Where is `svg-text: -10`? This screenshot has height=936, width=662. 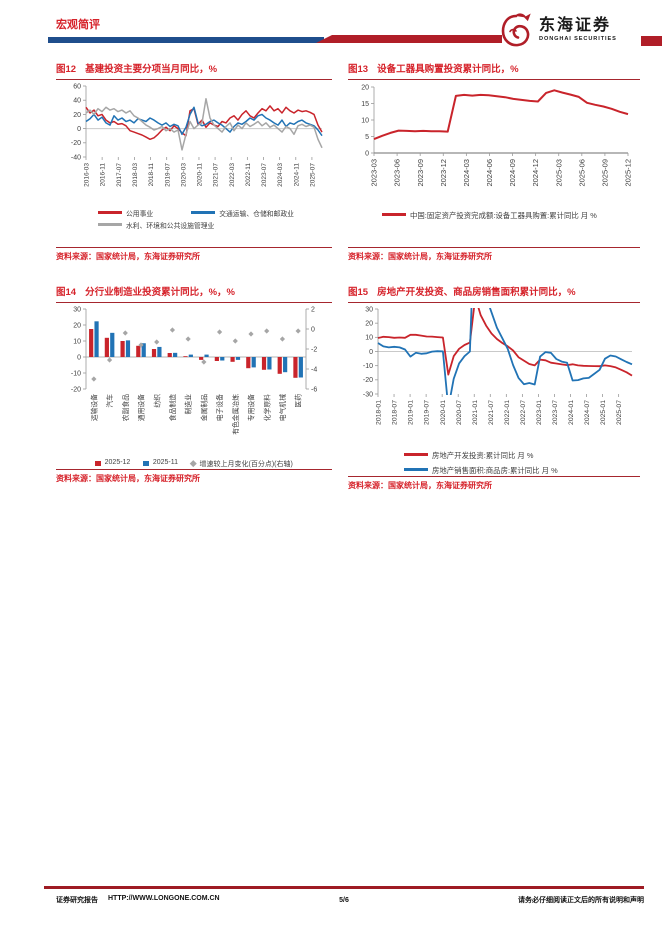
svg-text: -10 is located at coordinates (368, 366).